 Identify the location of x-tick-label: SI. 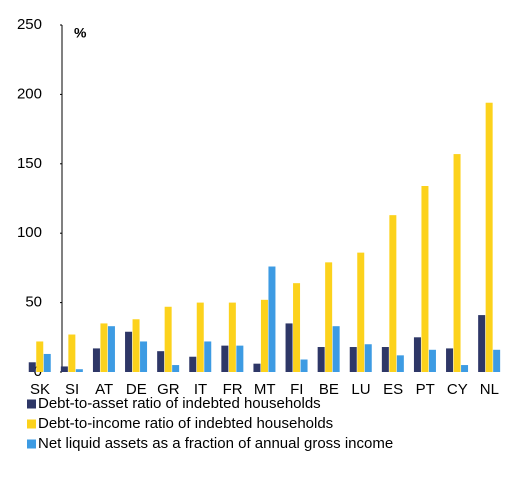
(72, 389).